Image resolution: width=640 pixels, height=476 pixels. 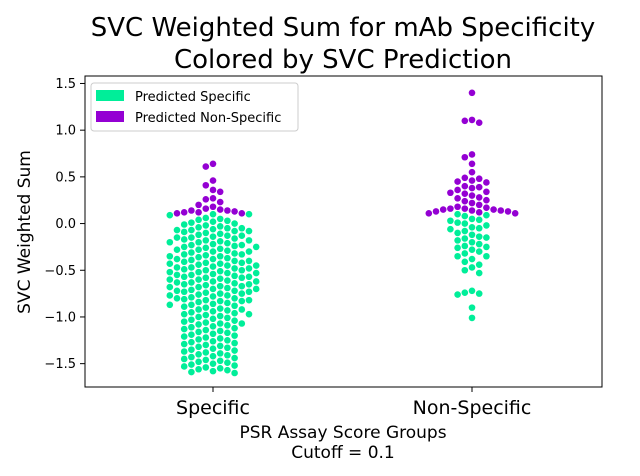 What do you see at coordinates (25, 232) in the screenshot?
I see `y-axis-label: SVC Weighted Sum` at bounding box center [25, 232].